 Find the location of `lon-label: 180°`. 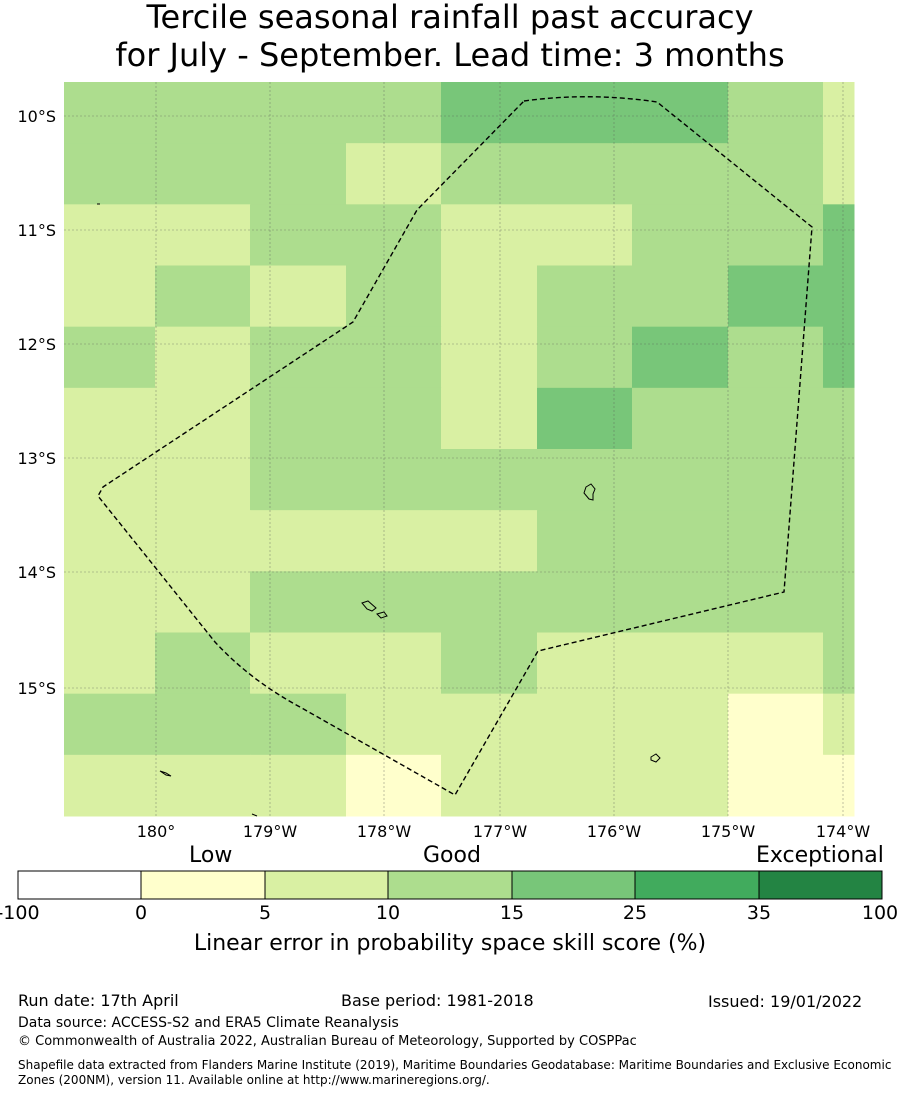

lon-label: 180° is located at coordinates (156, 831).